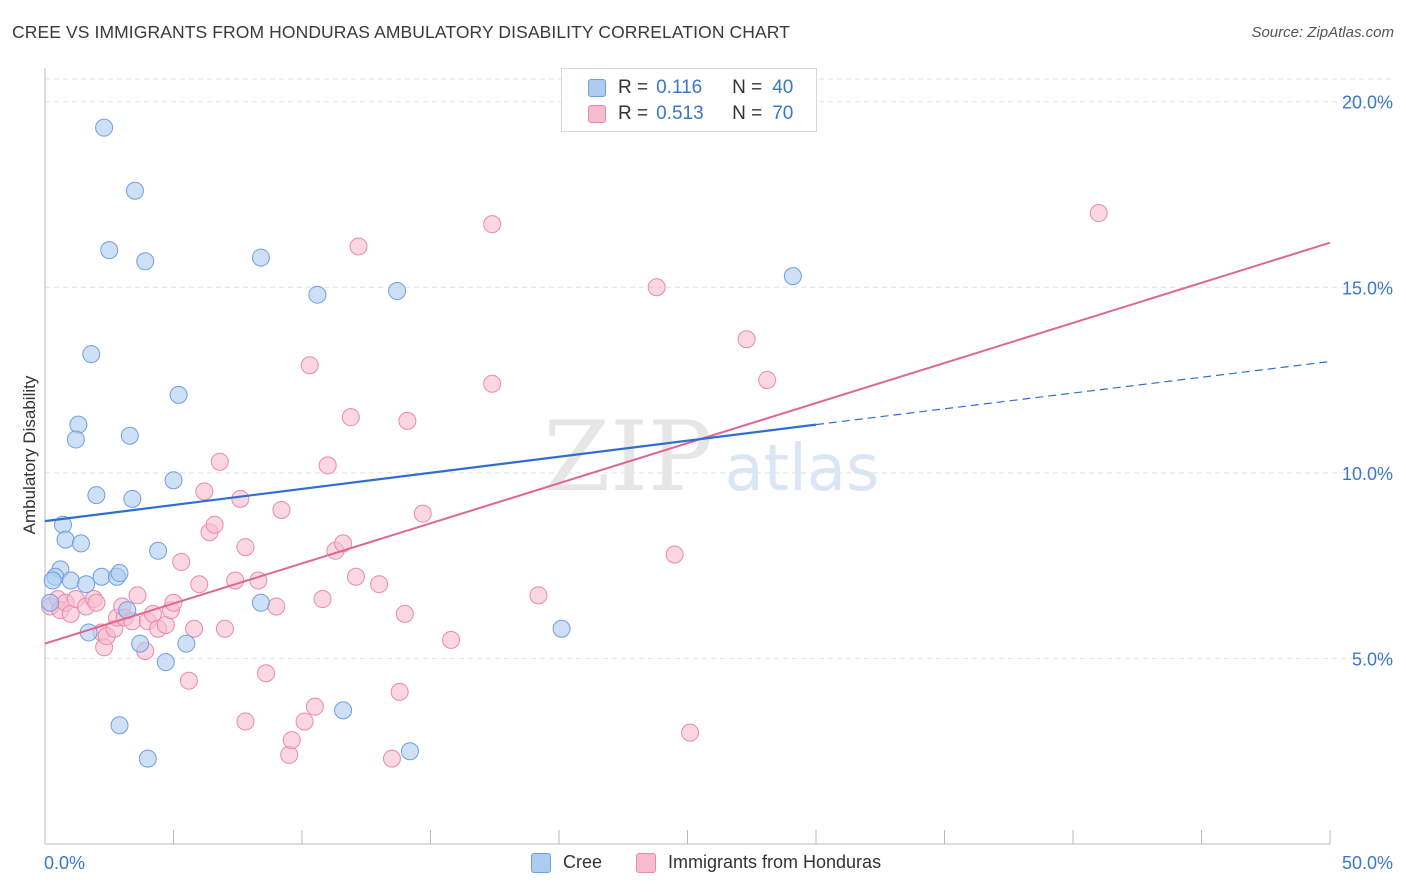 The height and width of the screenshot is (892, 1406). I want to click on watermark: ZIP atlas, so click(711, 457).